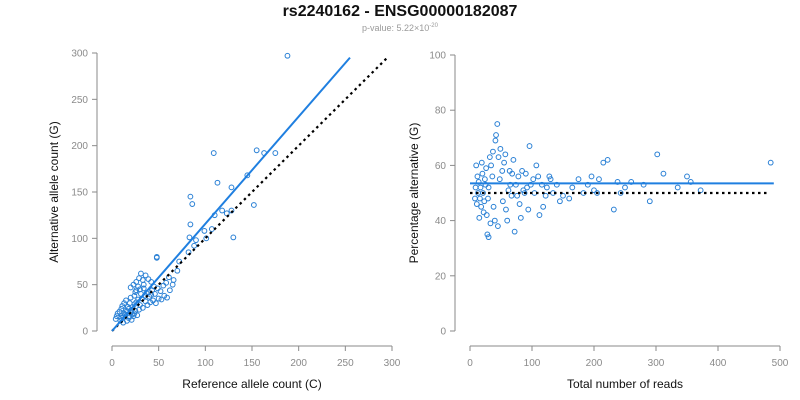 The image size is (800, 400). What do you see at coordinates (112, 357) in the screenshot?
I see `x-tick: 0` at bounding box center [112, 357].